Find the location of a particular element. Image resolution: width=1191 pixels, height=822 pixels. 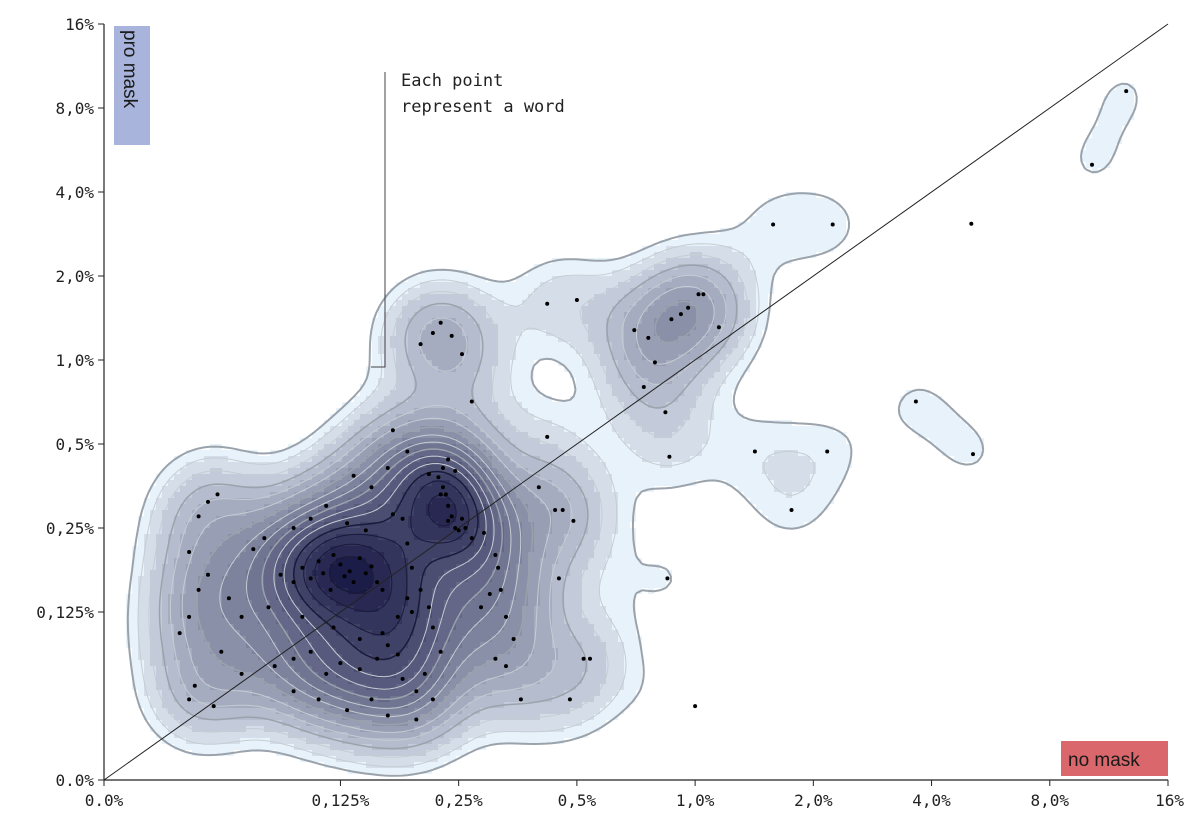

pro-mask-tag-background is located at coordinates (132, 85).